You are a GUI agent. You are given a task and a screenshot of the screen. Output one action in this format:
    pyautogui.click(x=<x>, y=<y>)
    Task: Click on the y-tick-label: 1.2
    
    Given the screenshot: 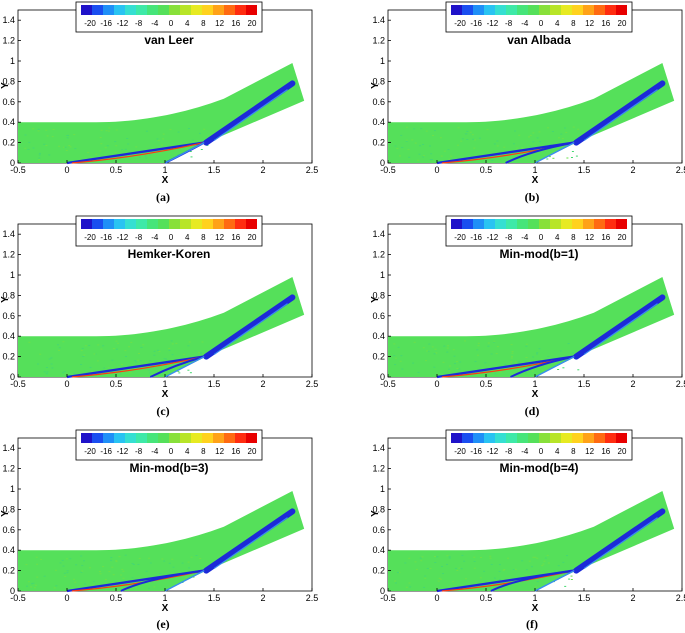 What is the action you would take?
    pyautogui.click(x=378, y=469)
    